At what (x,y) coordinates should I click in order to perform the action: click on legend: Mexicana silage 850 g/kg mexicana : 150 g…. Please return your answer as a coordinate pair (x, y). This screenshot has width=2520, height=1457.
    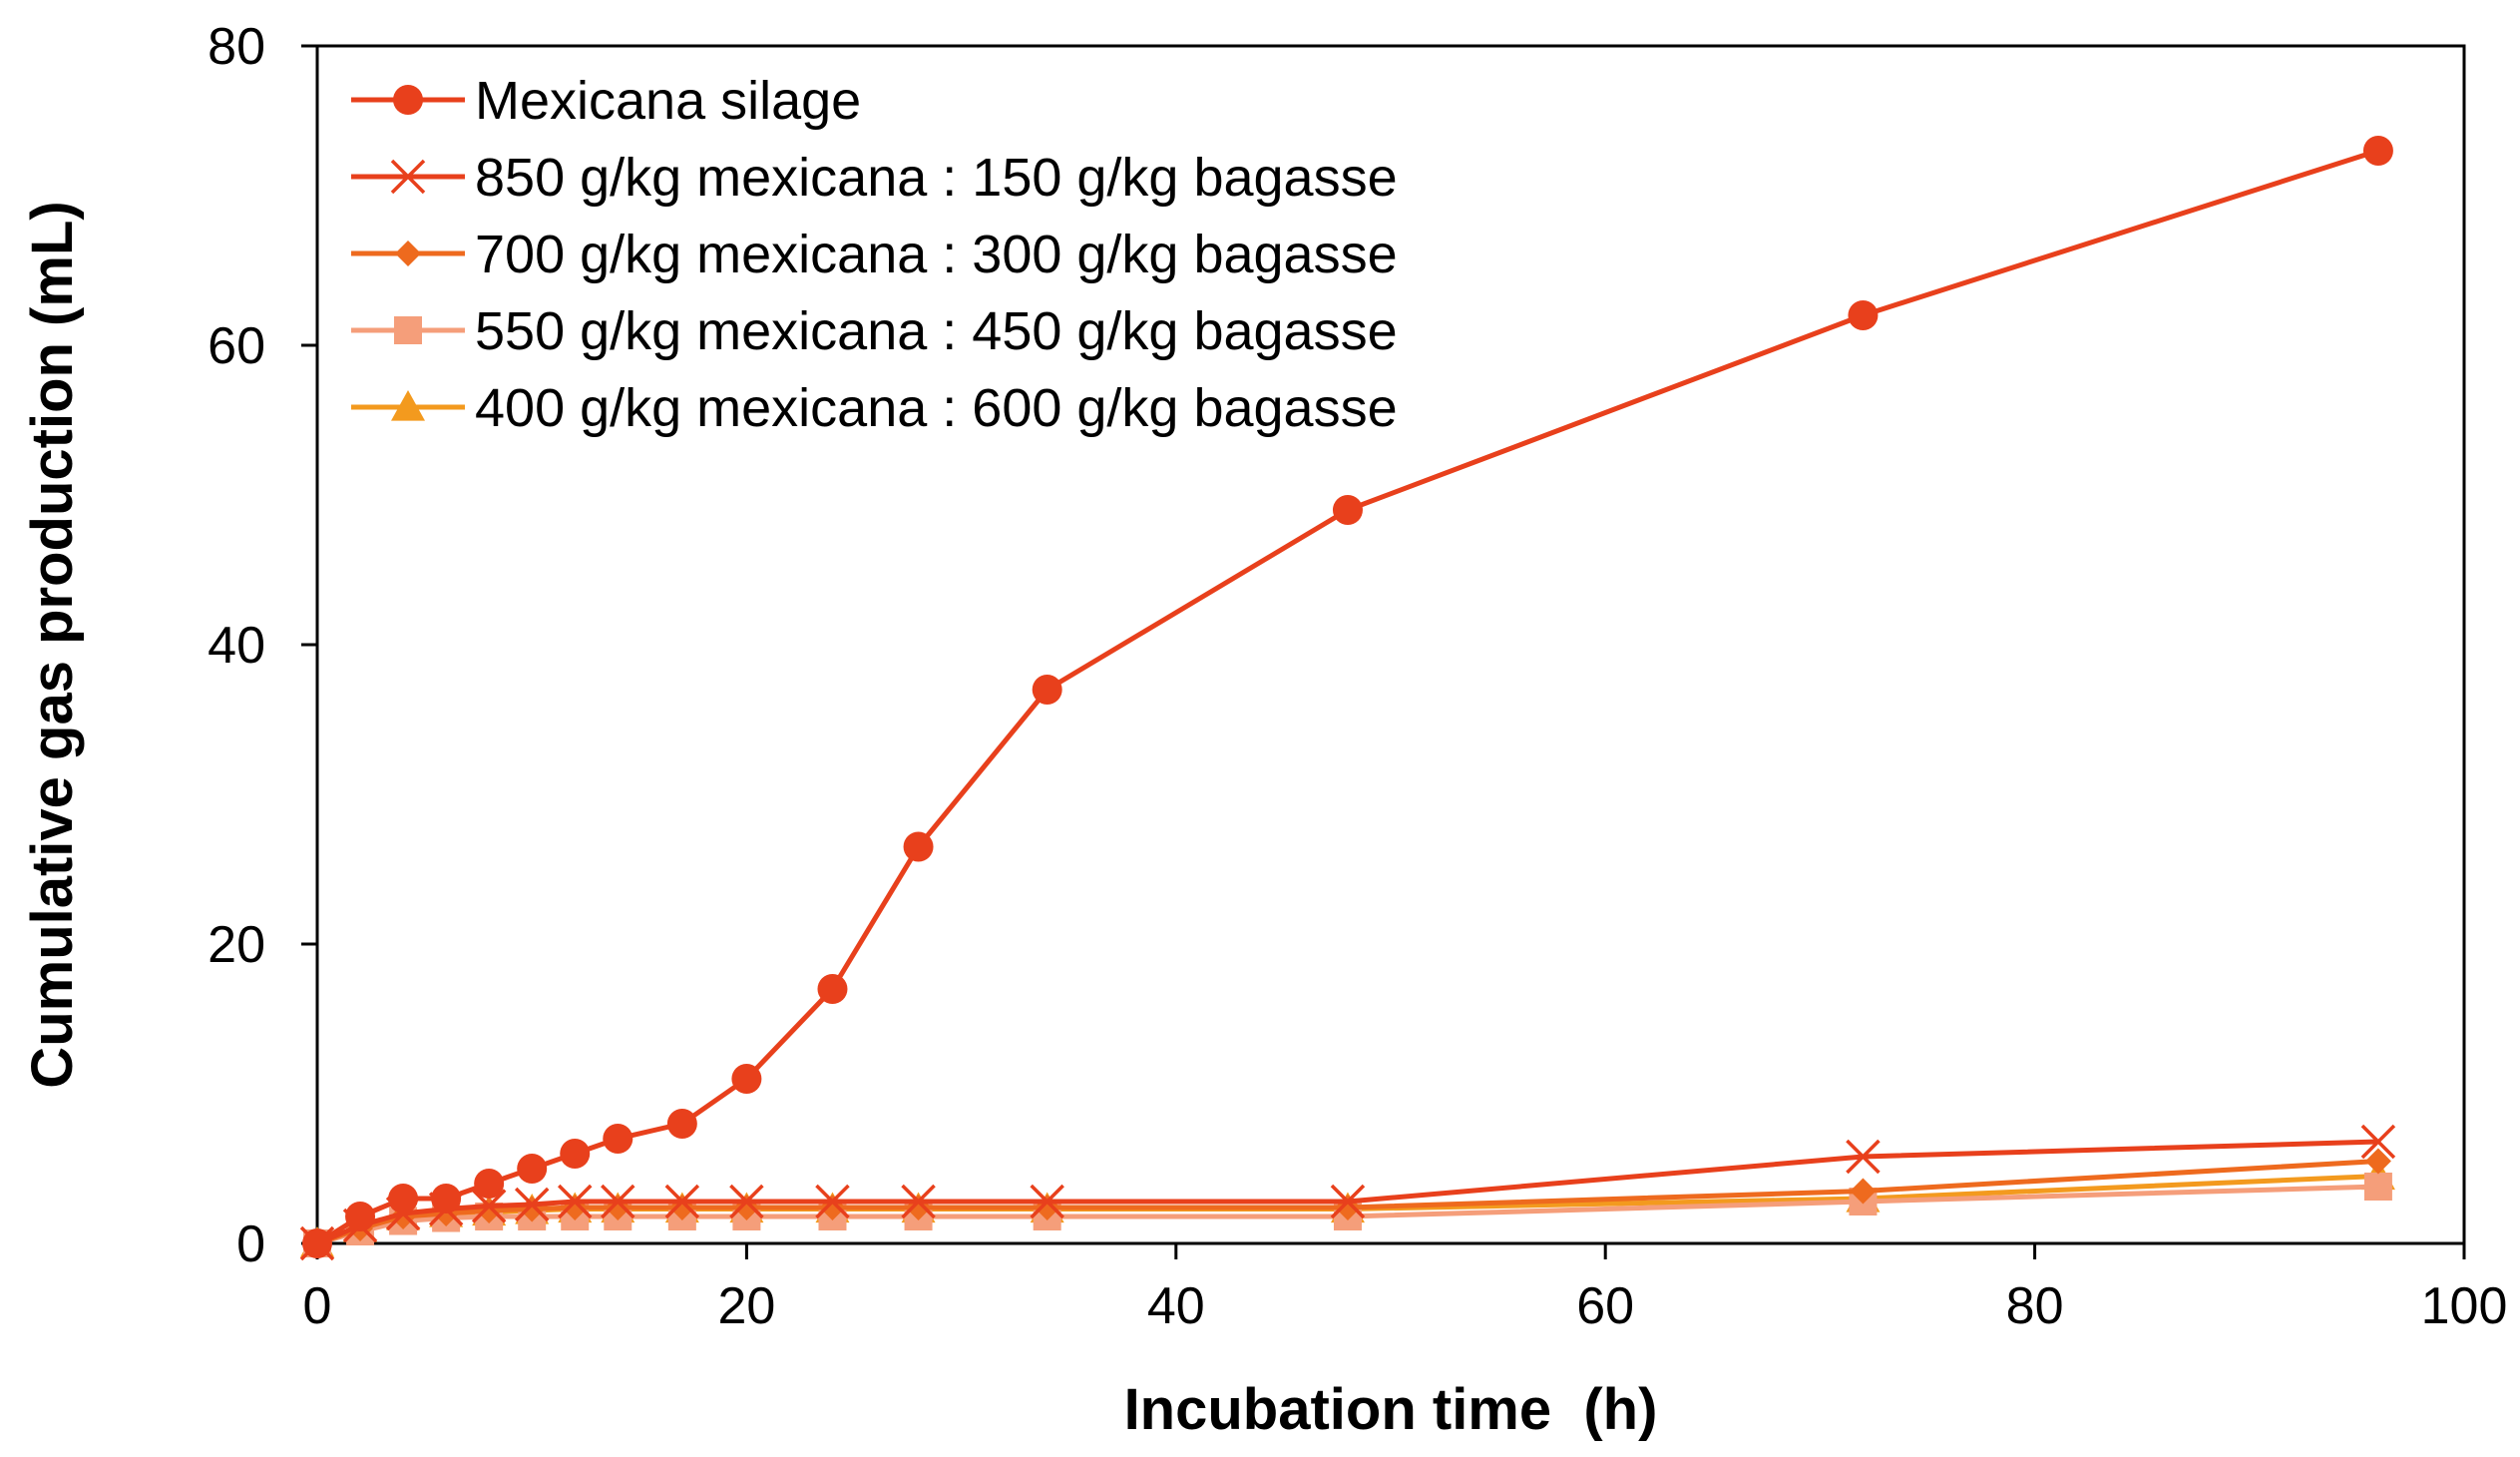
    Looking at the image, I should click on (874, 255).